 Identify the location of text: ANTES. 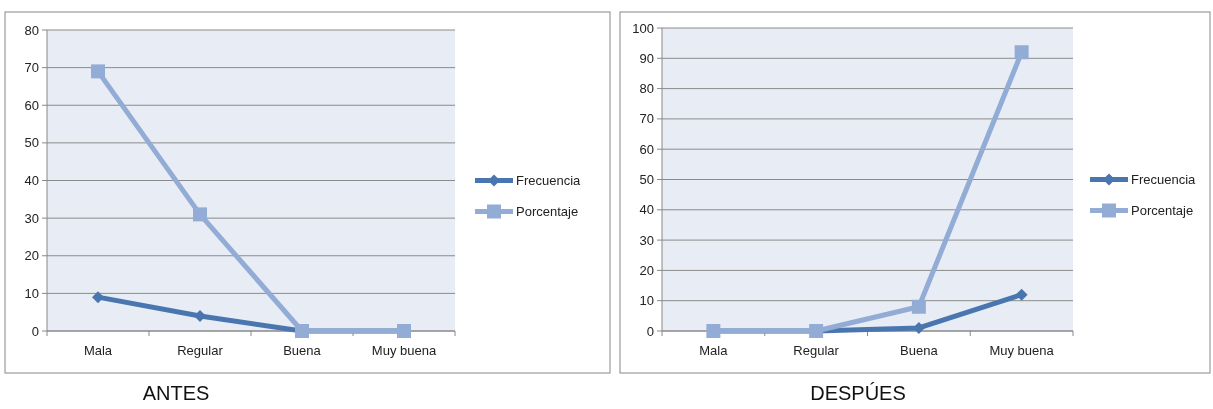
(176, 393).